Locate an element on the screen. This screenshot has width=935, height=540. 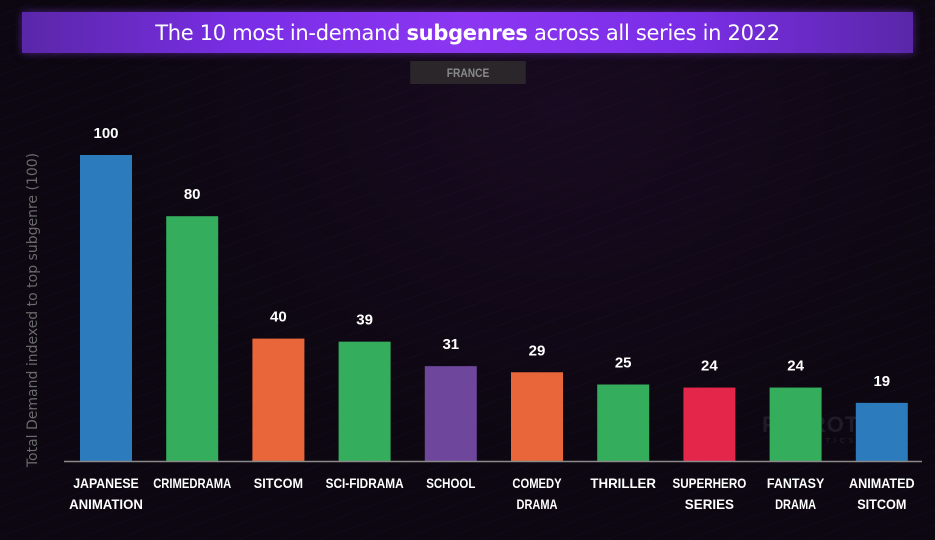
category-label-5-0: COMEDY is located at coordinates (537, 483).